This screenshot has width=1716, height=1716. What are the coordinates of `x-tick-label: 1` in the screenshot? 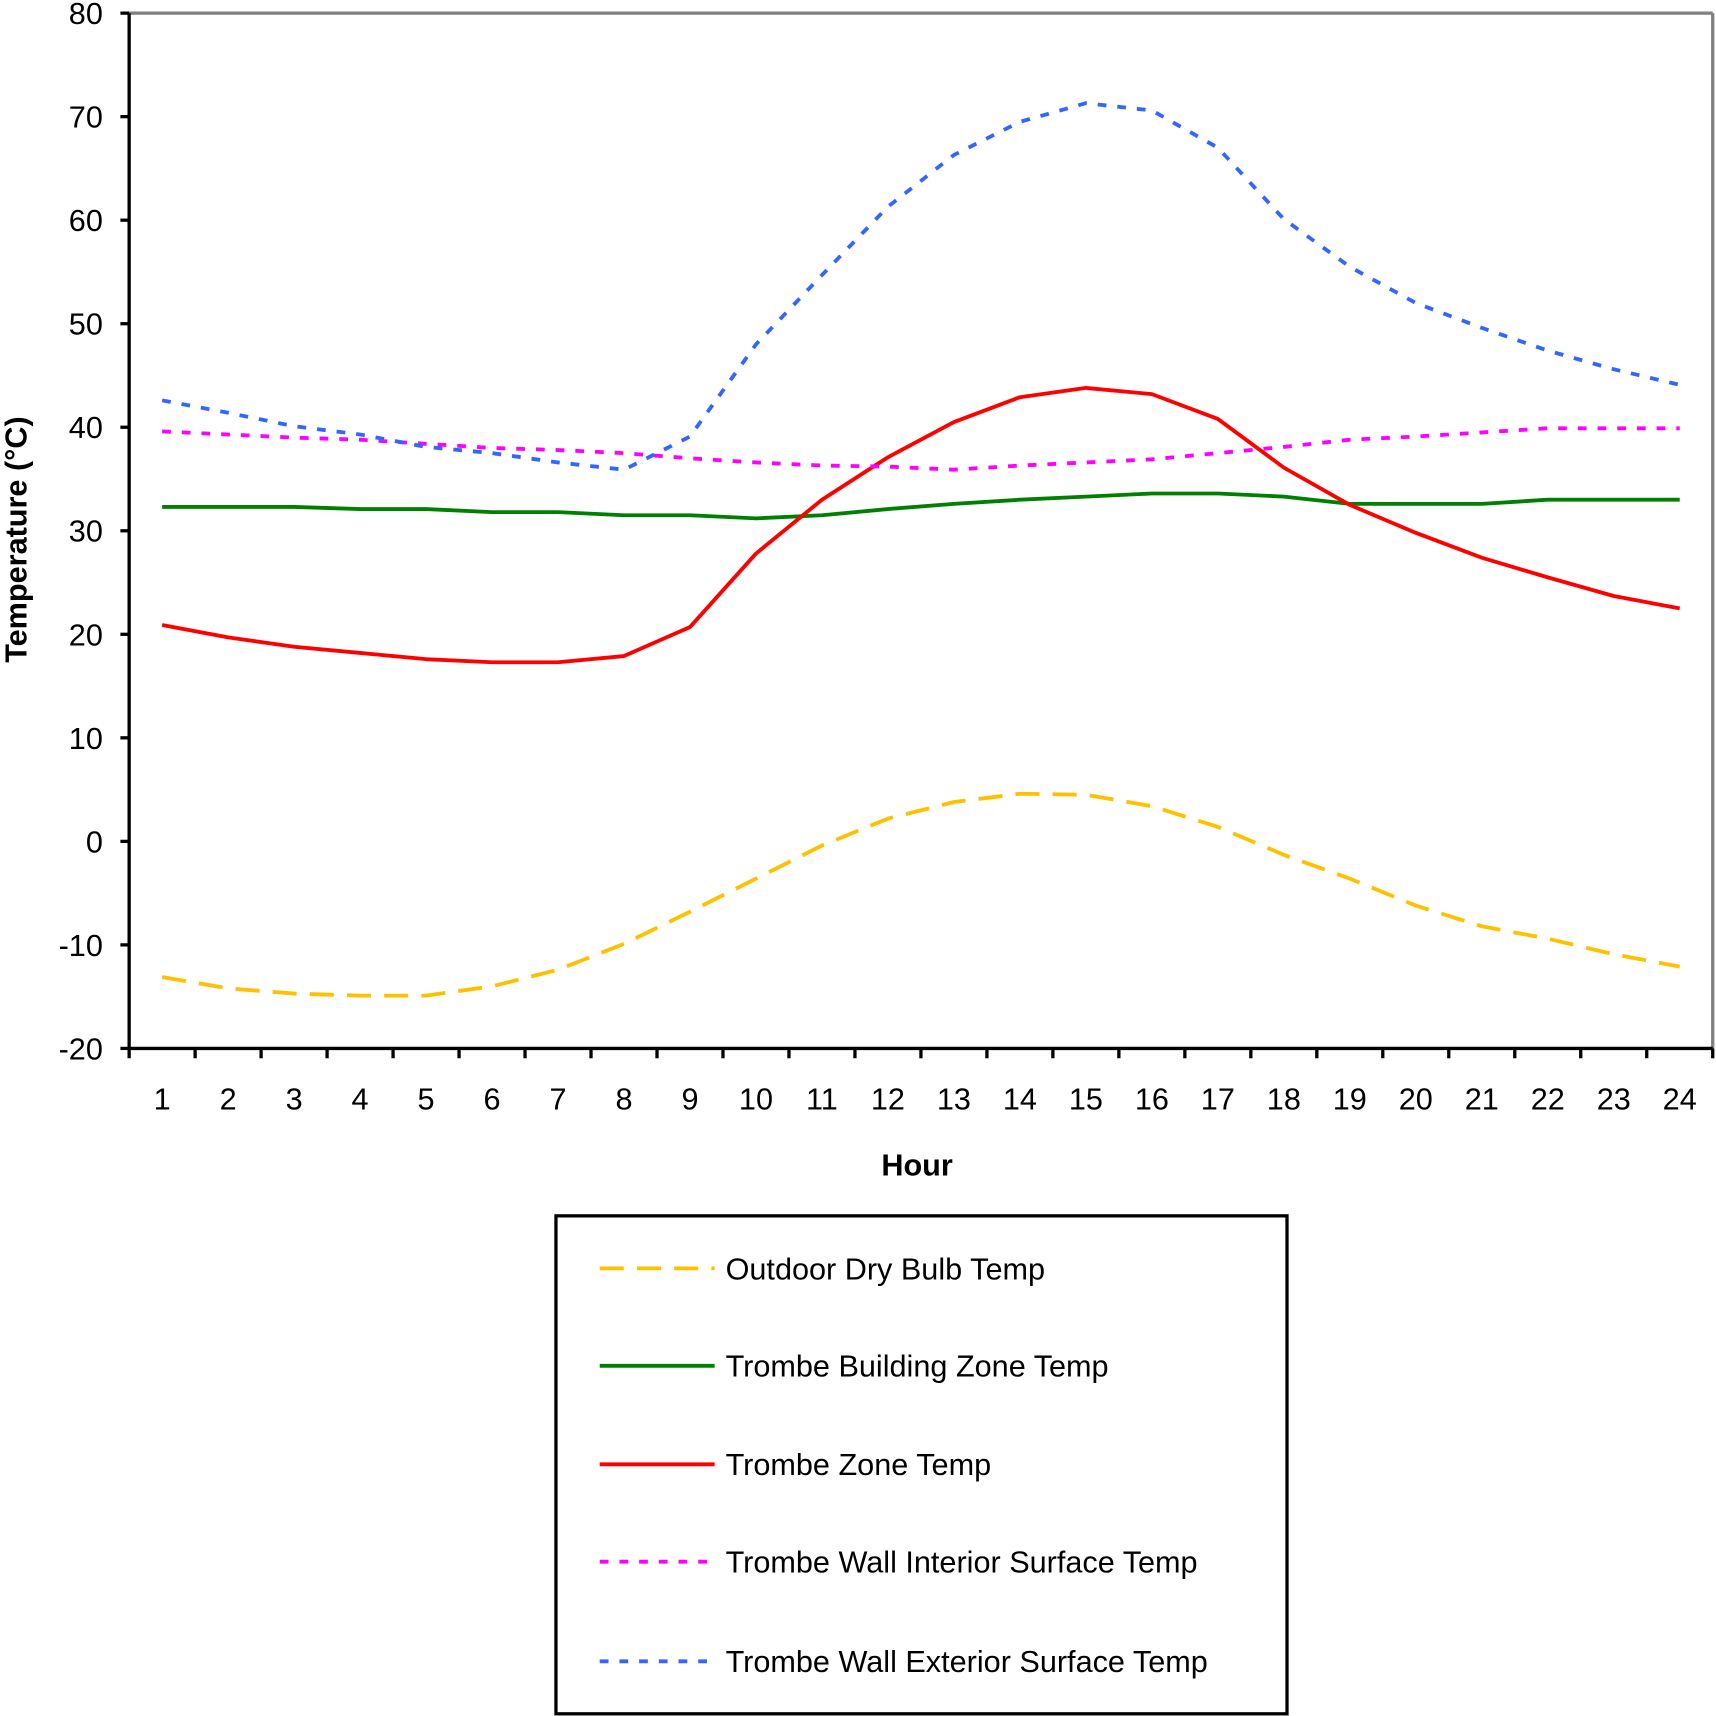 It's located at (162, 1100).